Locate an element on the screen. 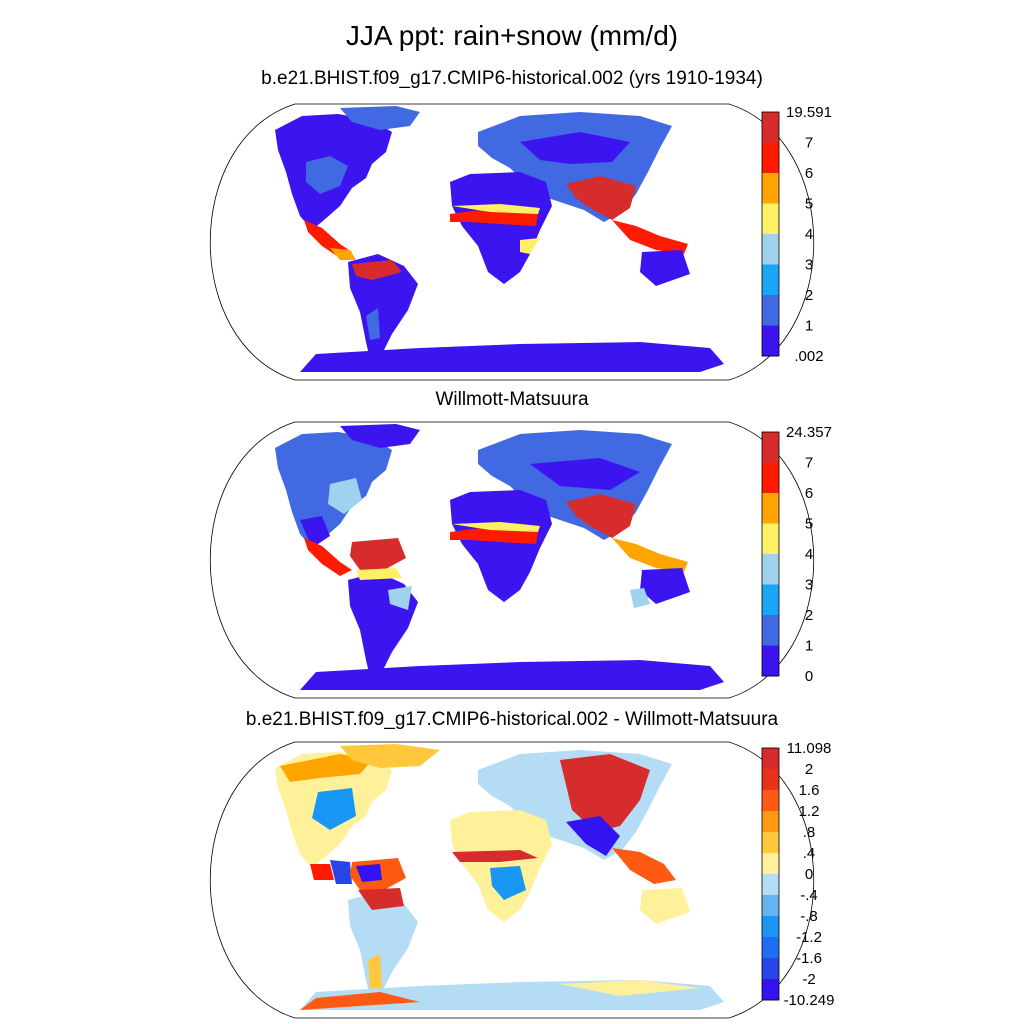  colorbar-tick-label: 11.098 is located at coordinates (809, 748).